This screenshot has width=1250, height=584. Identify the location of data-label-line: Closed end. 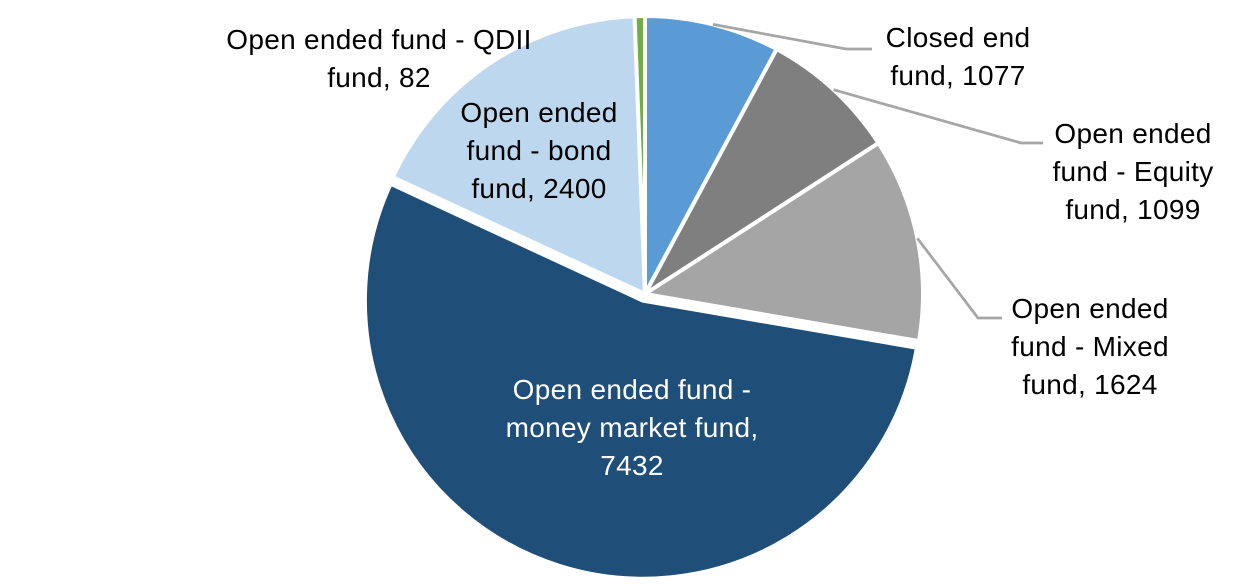
(958, 37).